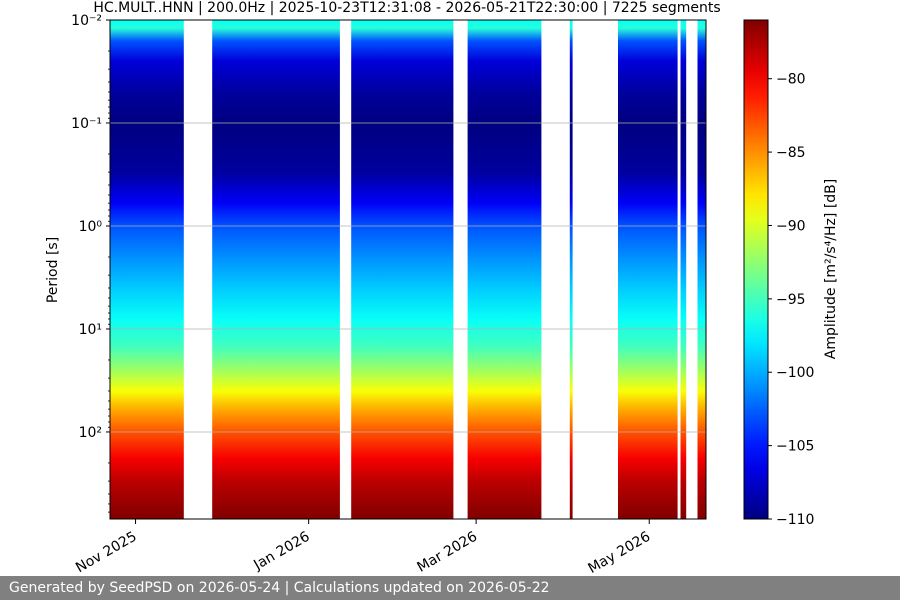 The height and width of the screenshot is (600, 900). What do you see at coordinates (619, 552) in the screenshot?
I see `x-tick-label: May 2026` at bounding box center [619, 552].